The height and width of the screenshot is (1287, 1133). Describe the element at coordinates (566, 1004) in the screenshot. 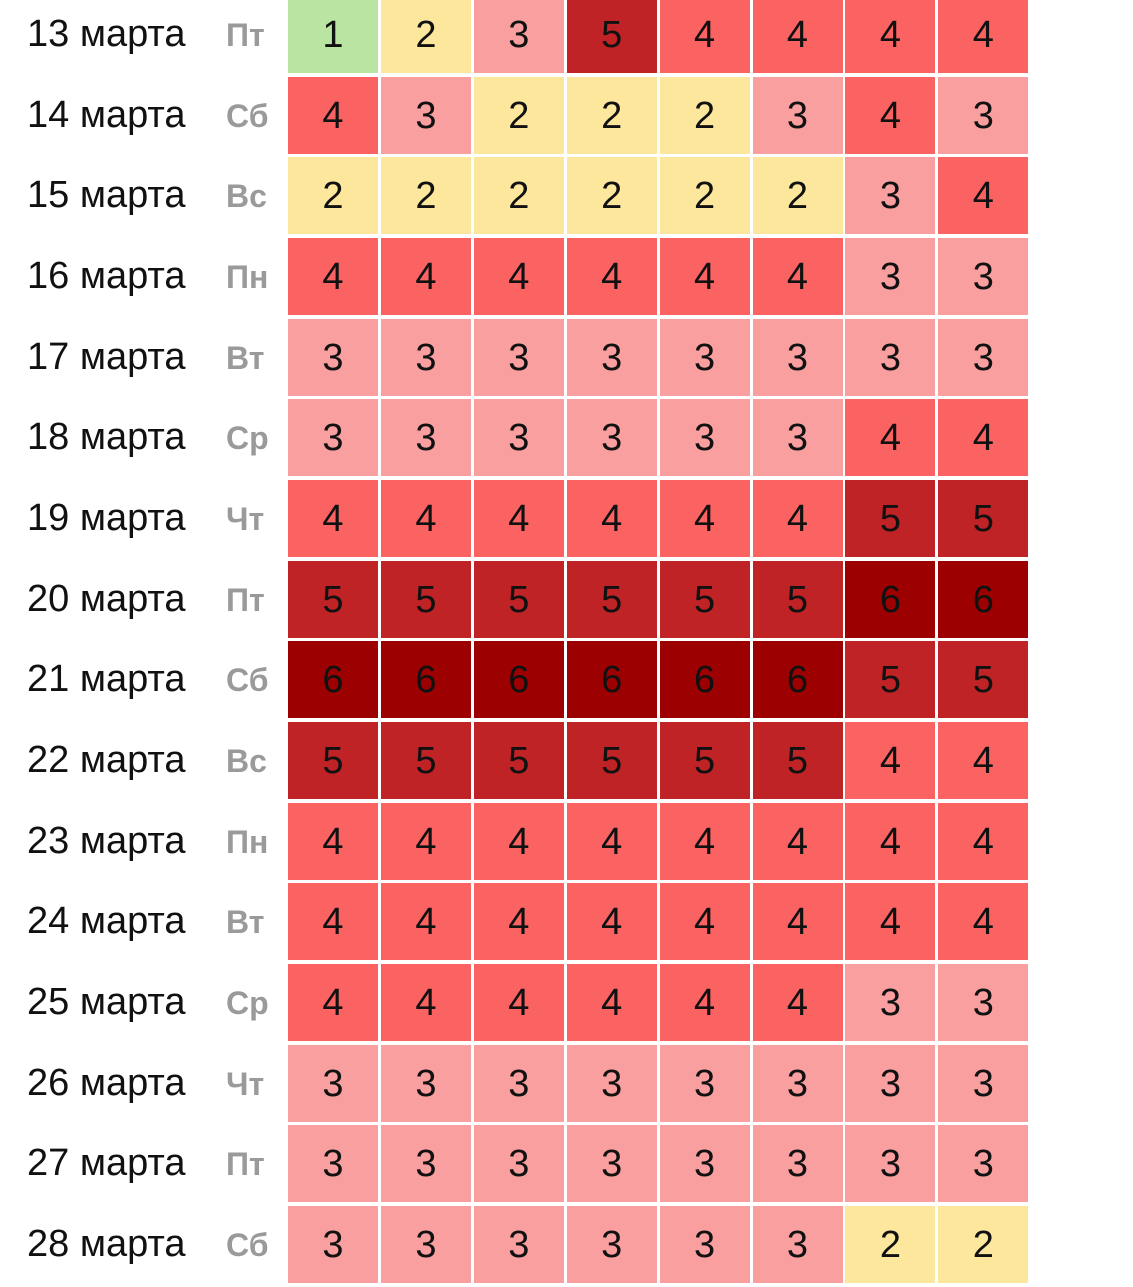

I see `heatmap-row: 25 марта Ср 4 4 4 4 4 4 3 3` at that location.